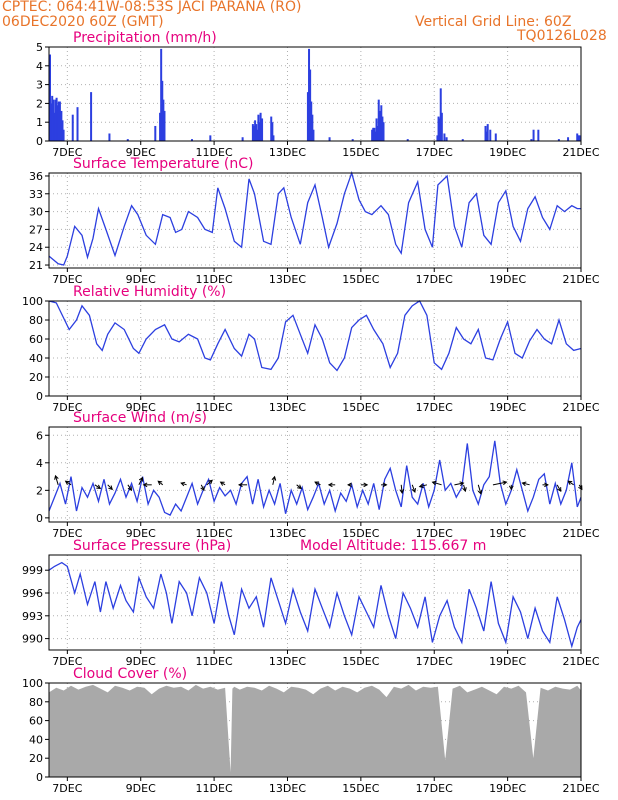  I want to click on y-tick-label: 36, so click(36, 176).